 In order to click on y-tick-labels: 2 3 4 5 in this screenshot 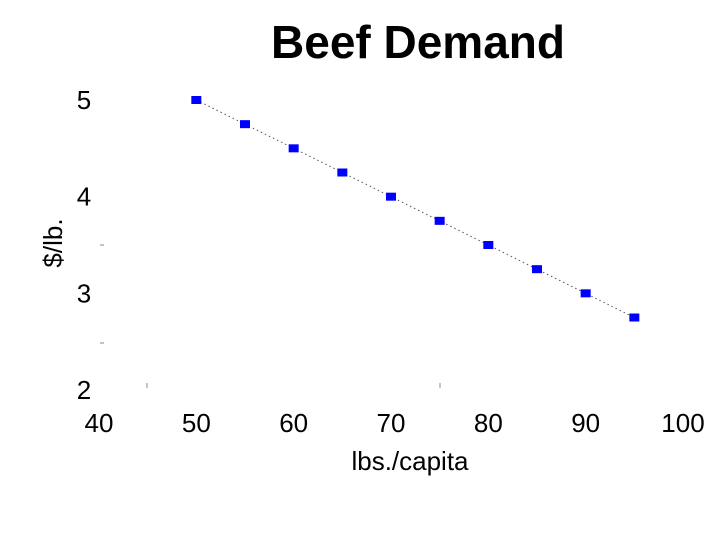, I will do `click(84, 245)`.